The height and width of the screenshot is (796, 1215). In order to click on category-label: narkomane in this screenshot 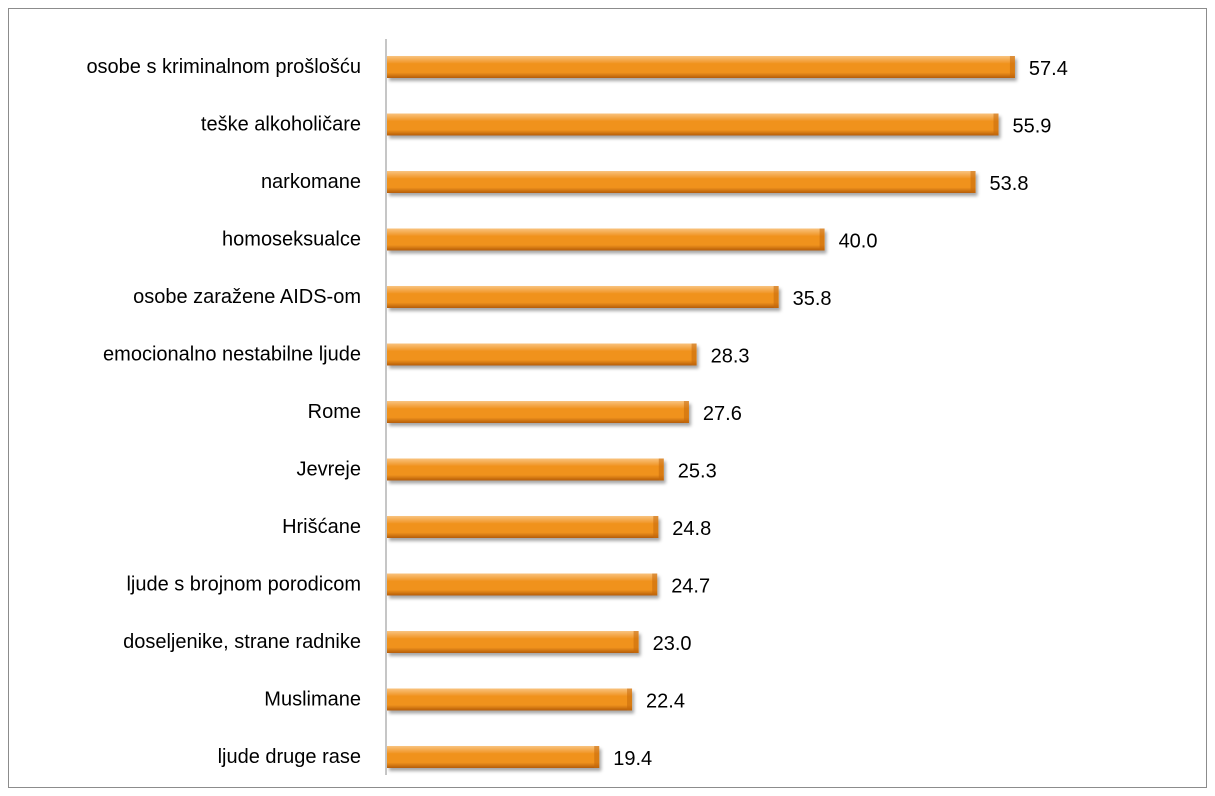, I will do `click(311, 182)`.